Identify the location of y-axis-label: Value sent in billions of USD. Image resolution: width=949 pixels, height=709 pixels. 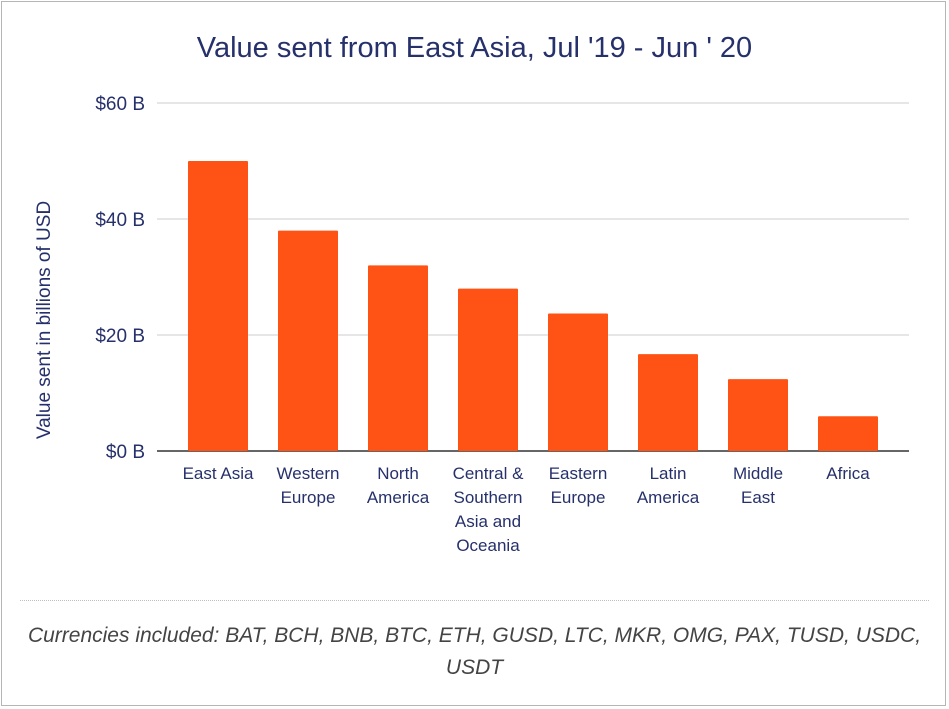
(44, 320).